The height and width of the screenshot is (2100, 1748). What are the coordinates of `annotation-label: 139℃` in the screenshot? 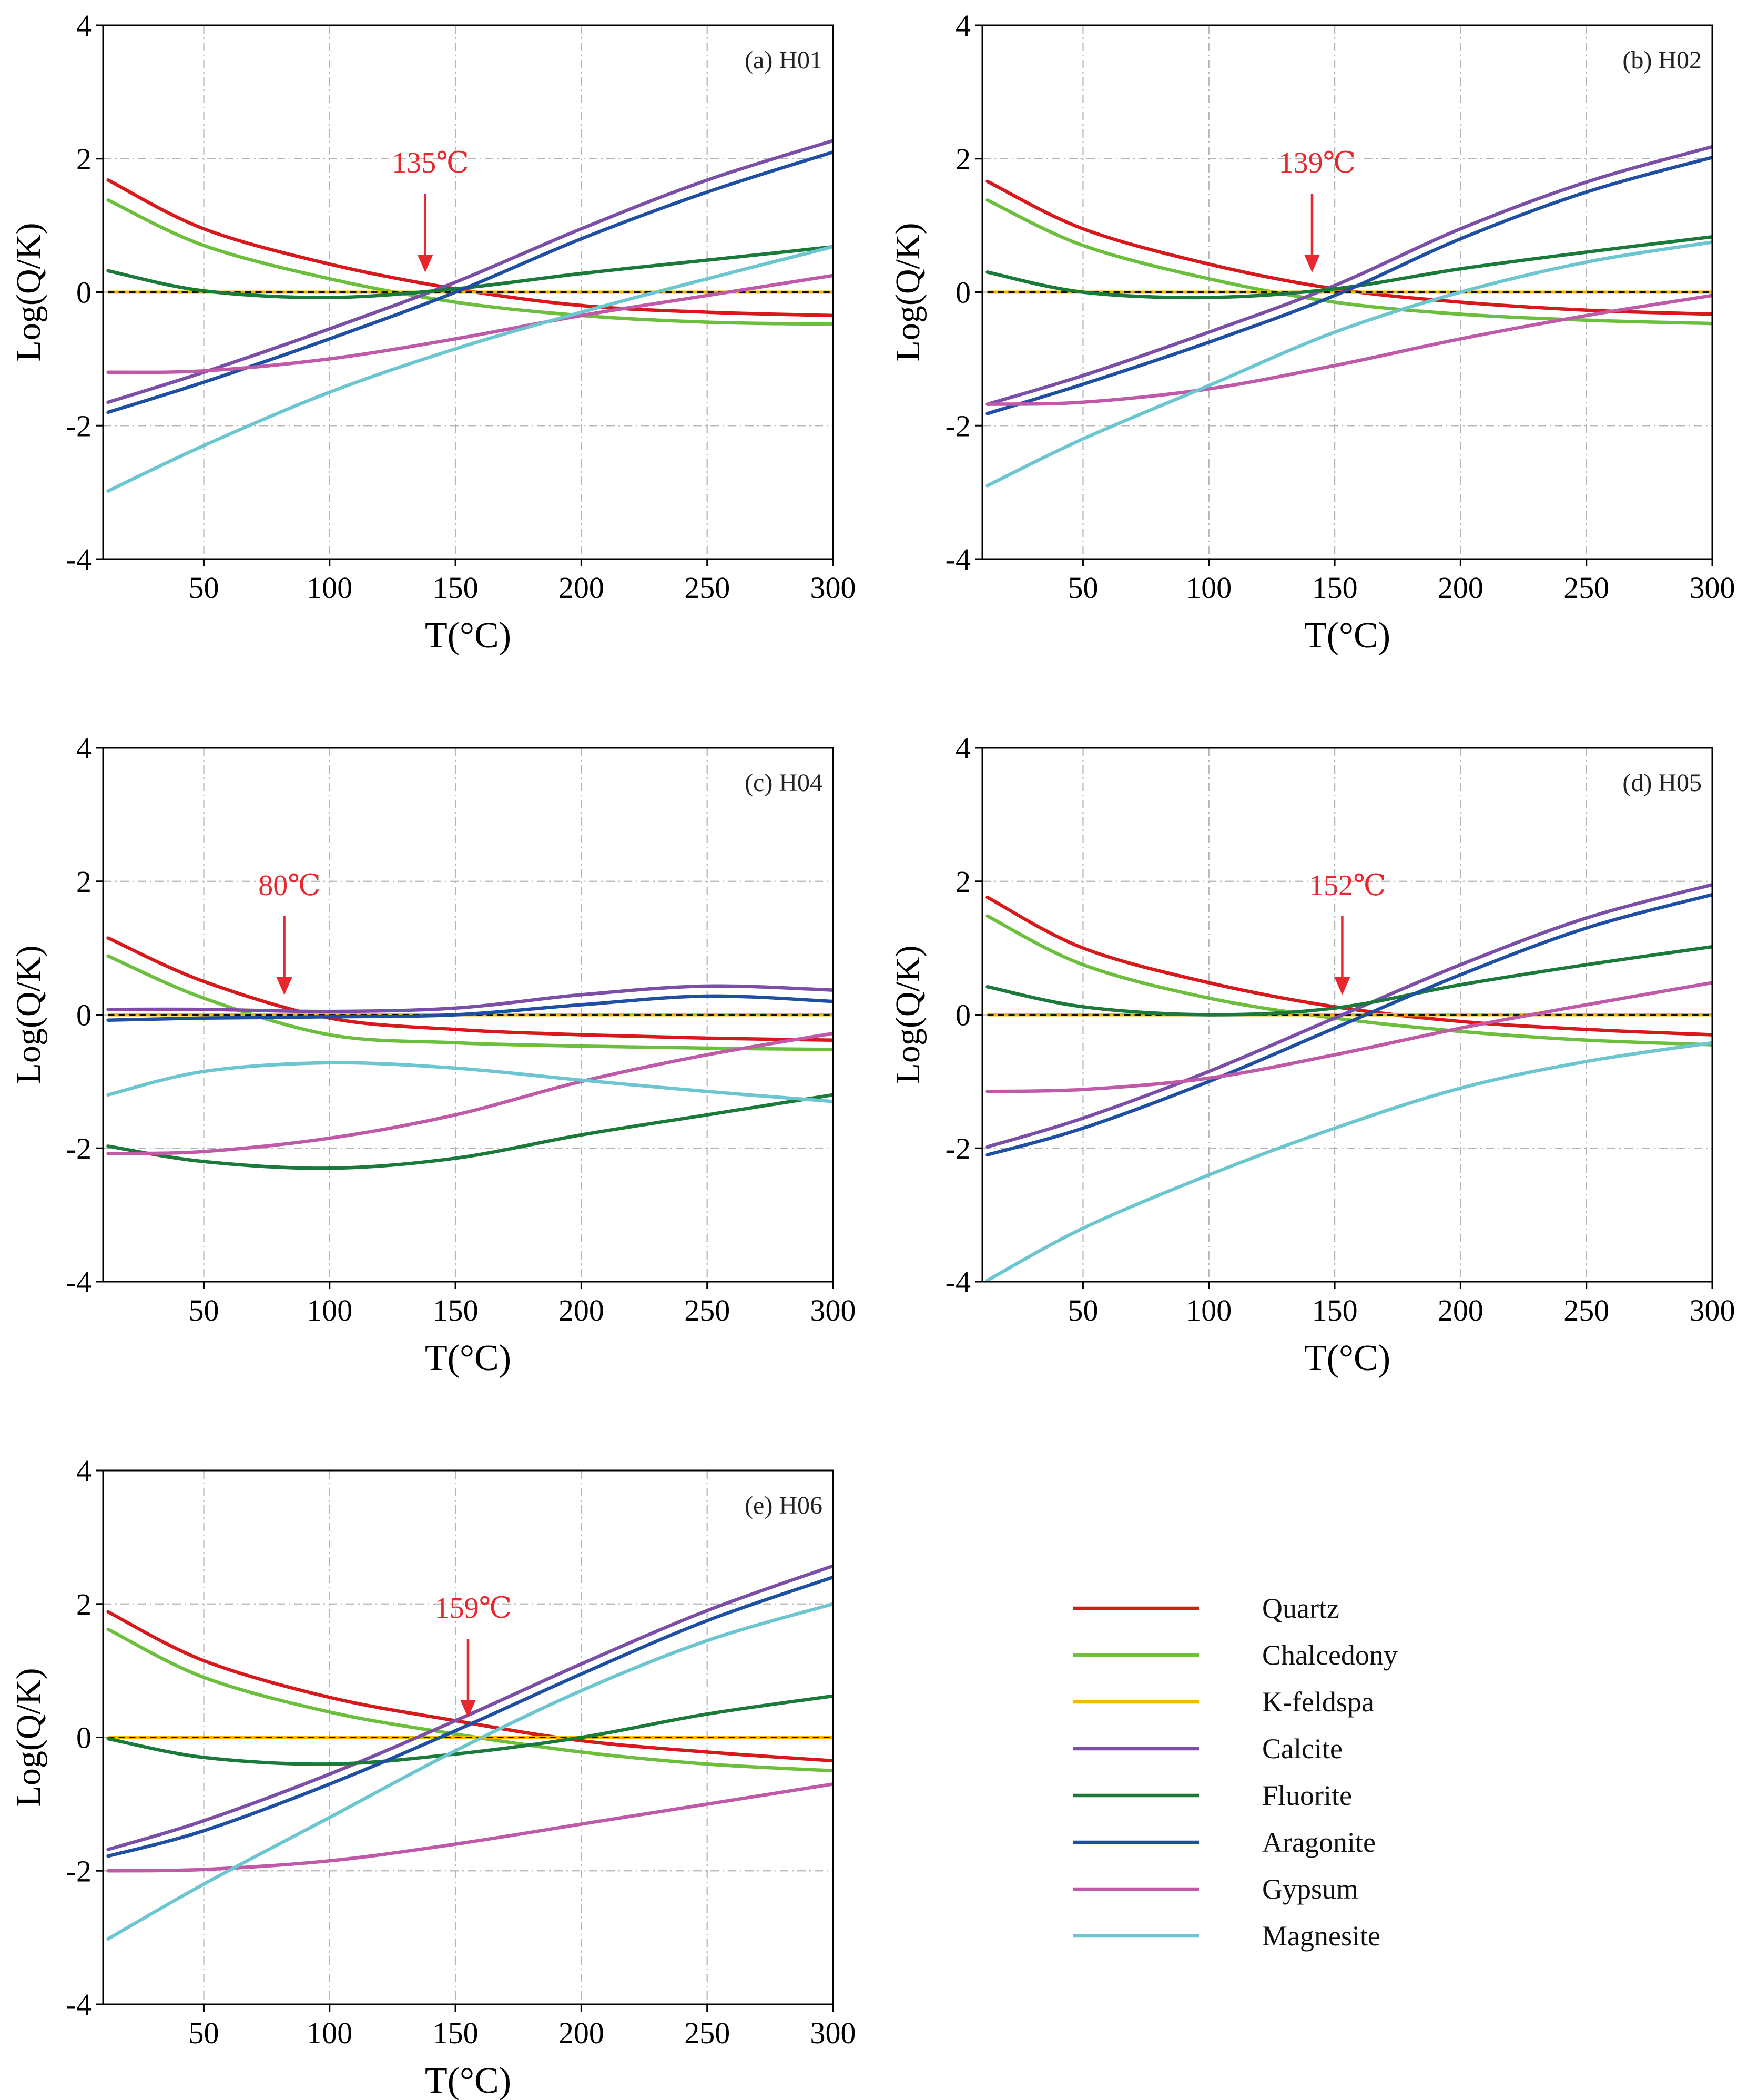 It's located at (1317, 163).